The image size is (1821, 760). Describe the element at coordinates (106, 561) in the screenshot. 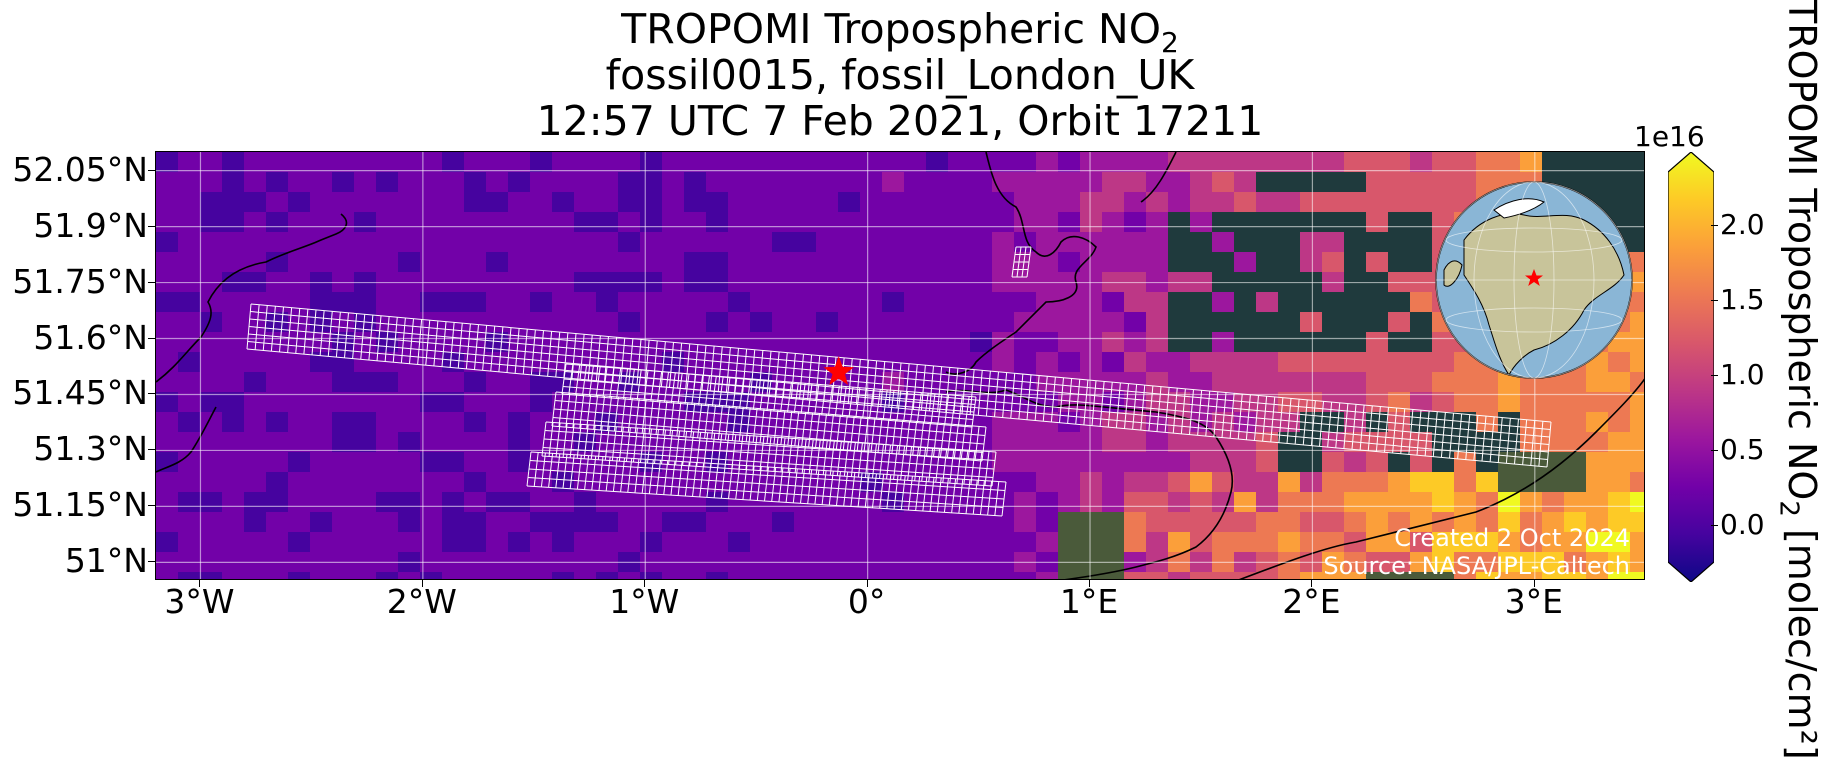

I see `y-tick-label: 51°N` at that location.